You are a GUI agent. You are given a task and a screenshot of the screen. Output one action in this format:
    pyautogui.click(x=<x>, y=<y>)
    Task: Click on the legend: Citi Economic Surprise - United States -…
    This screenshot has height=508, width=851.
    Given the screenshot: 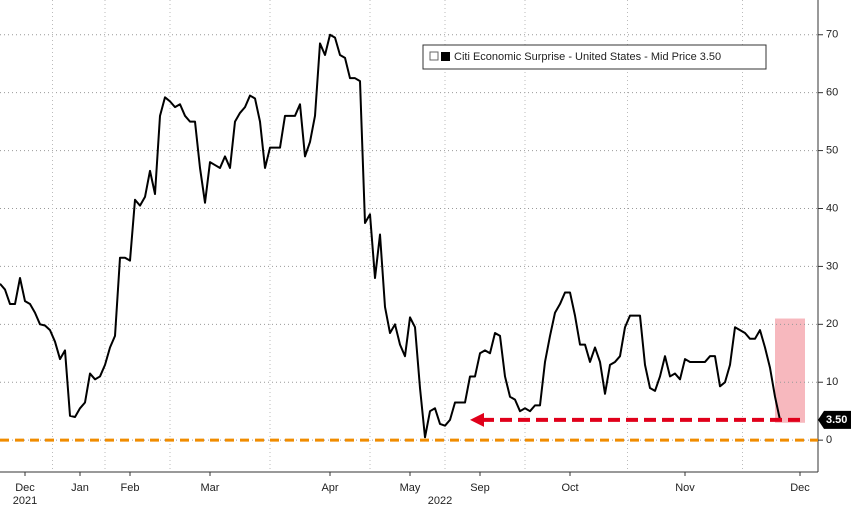 What is the action you would take?
    pyautogui.click(x=594, y=57)
    